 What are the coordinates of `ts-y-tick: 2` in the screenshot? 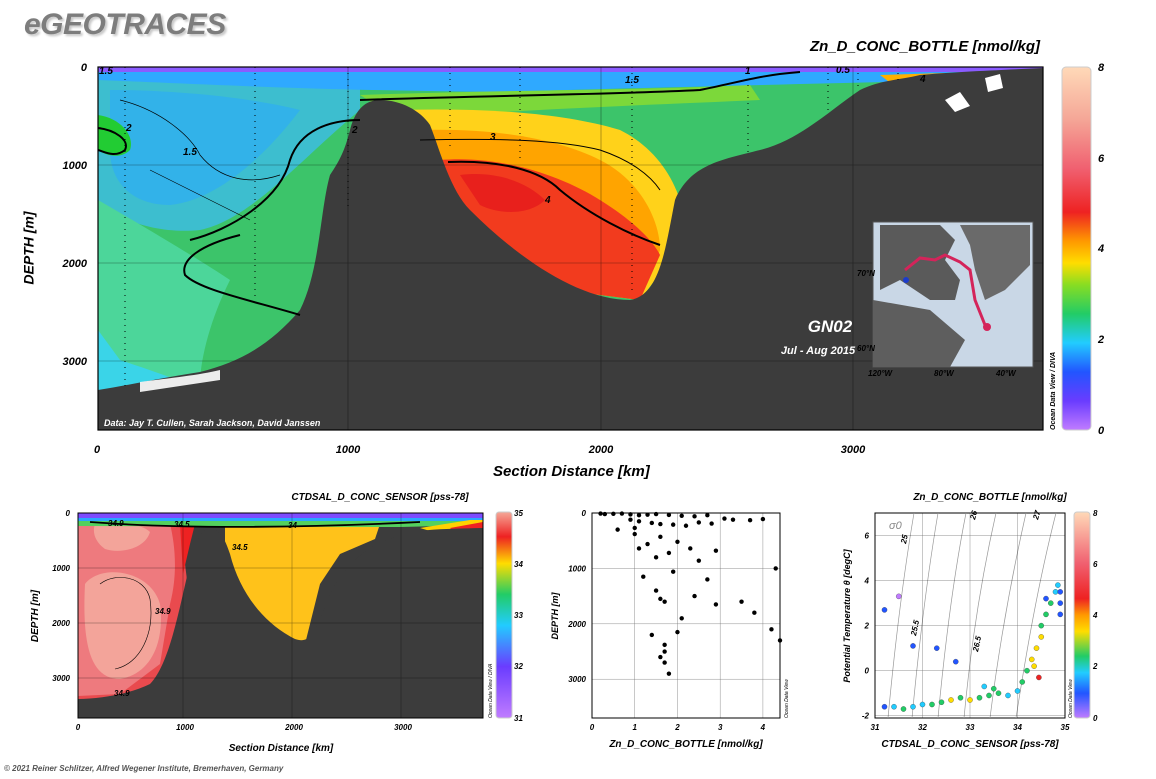 It's located at (867, 626).